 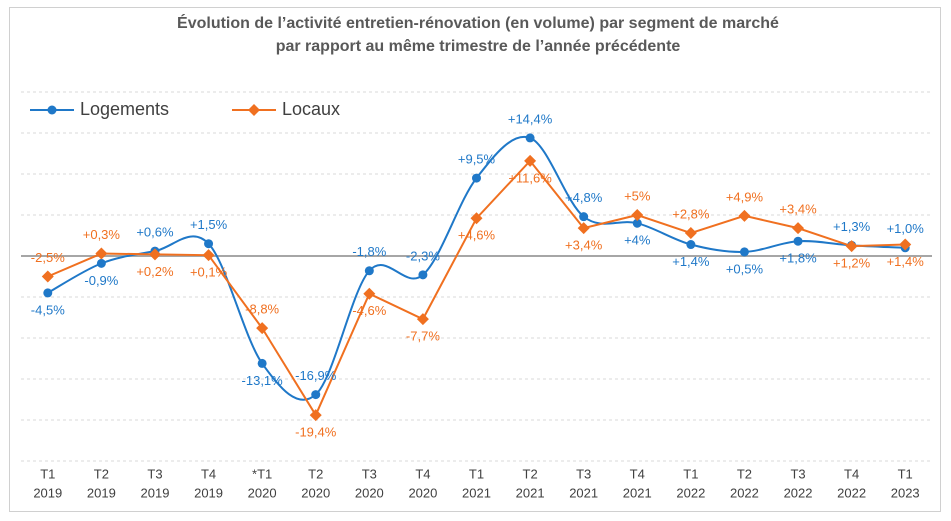 What do you see at coordinates (637, 195) in the screenshot?
I see `data-label: +5%` at bounding box center [637, 195].